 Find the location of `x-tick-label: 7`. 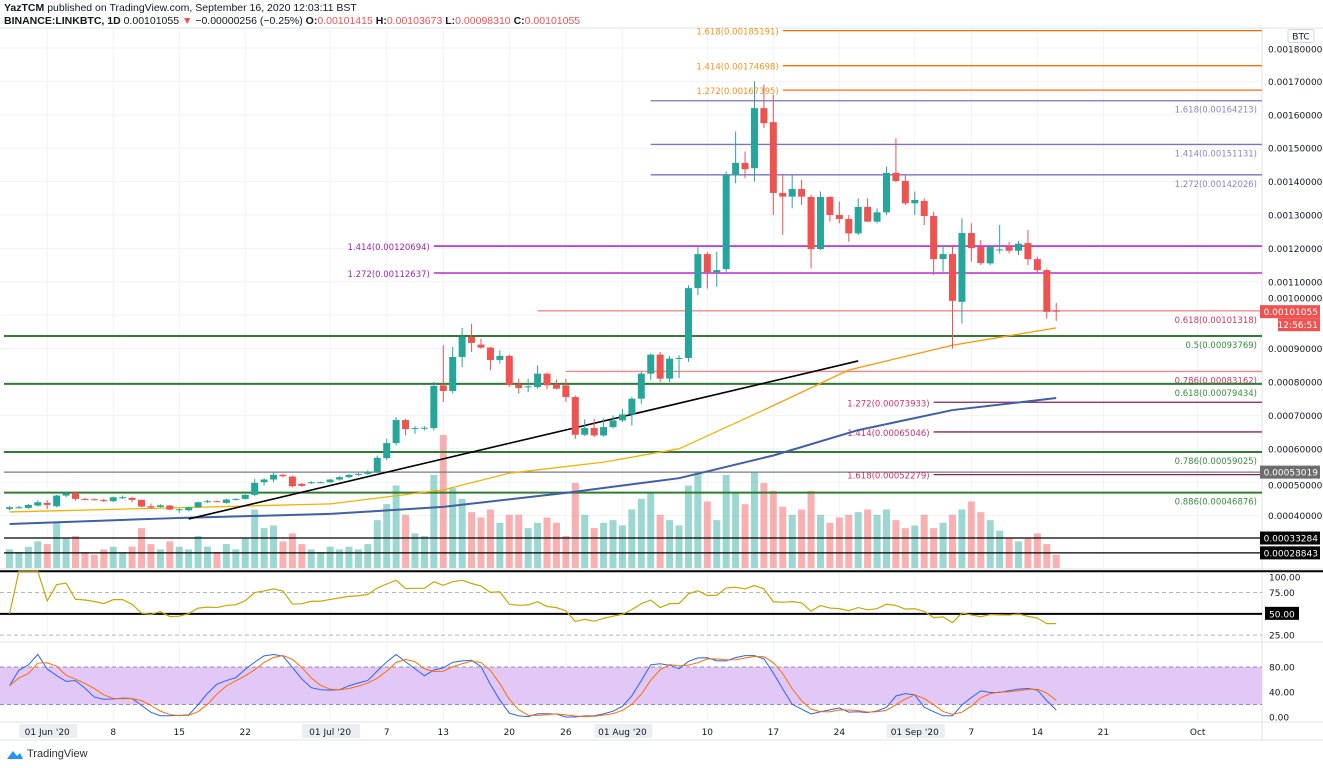

x-tick-label: 7 is located at coordinates (387, 733).